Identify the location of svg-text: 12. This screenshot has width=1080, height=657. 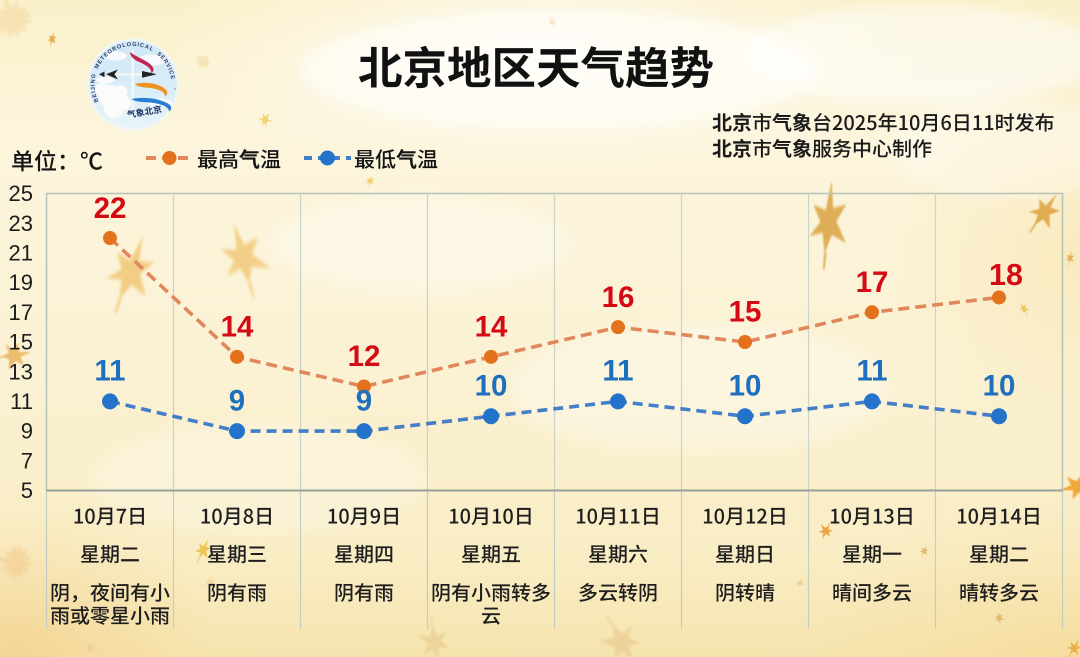
(364, 356).